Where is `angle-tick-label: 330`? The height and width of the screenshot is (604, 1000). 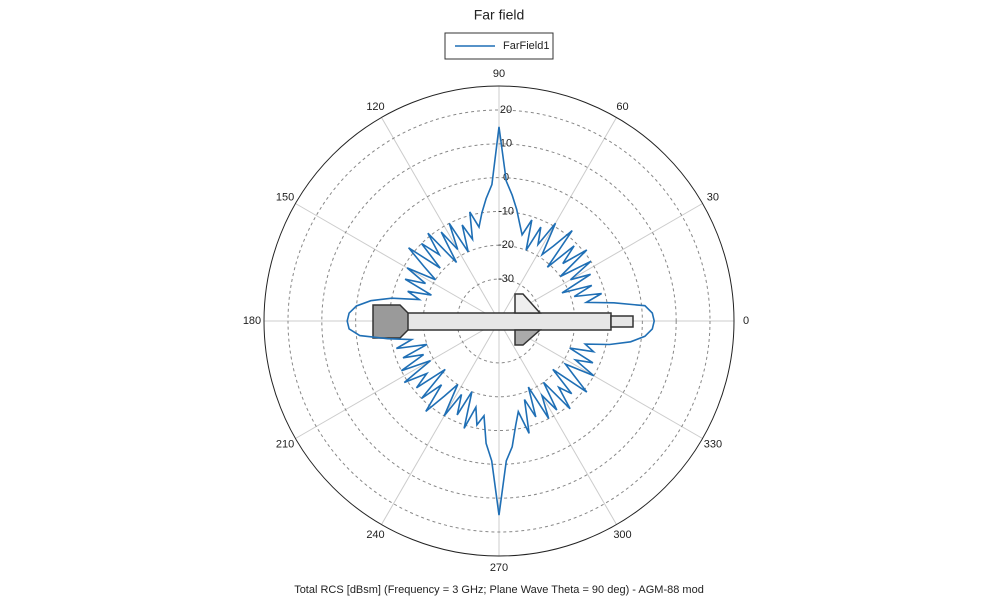 angle-tick-label: 330 is located at coordinates (713, 444).